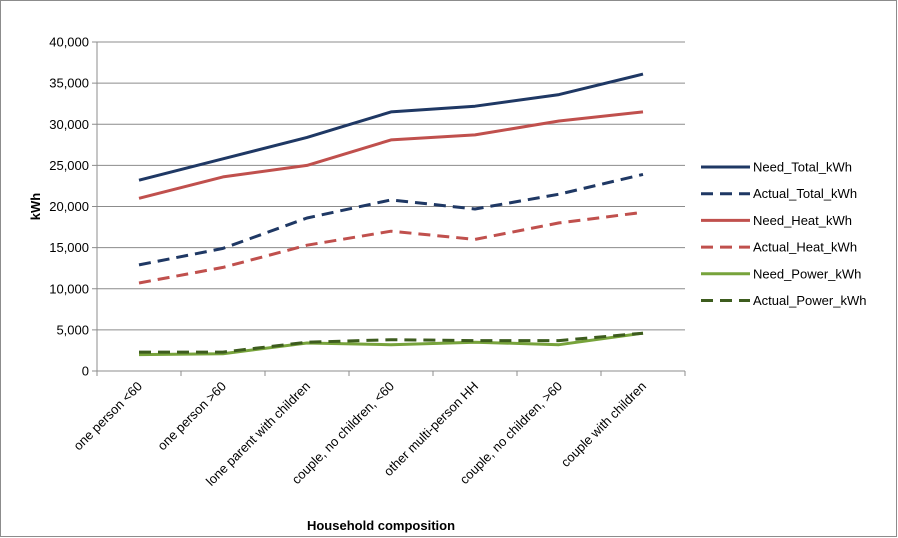  Describe the element at coordinates (807, 273) in the screenshot. I see `legend-label: Need_Power_kWh` at that location.